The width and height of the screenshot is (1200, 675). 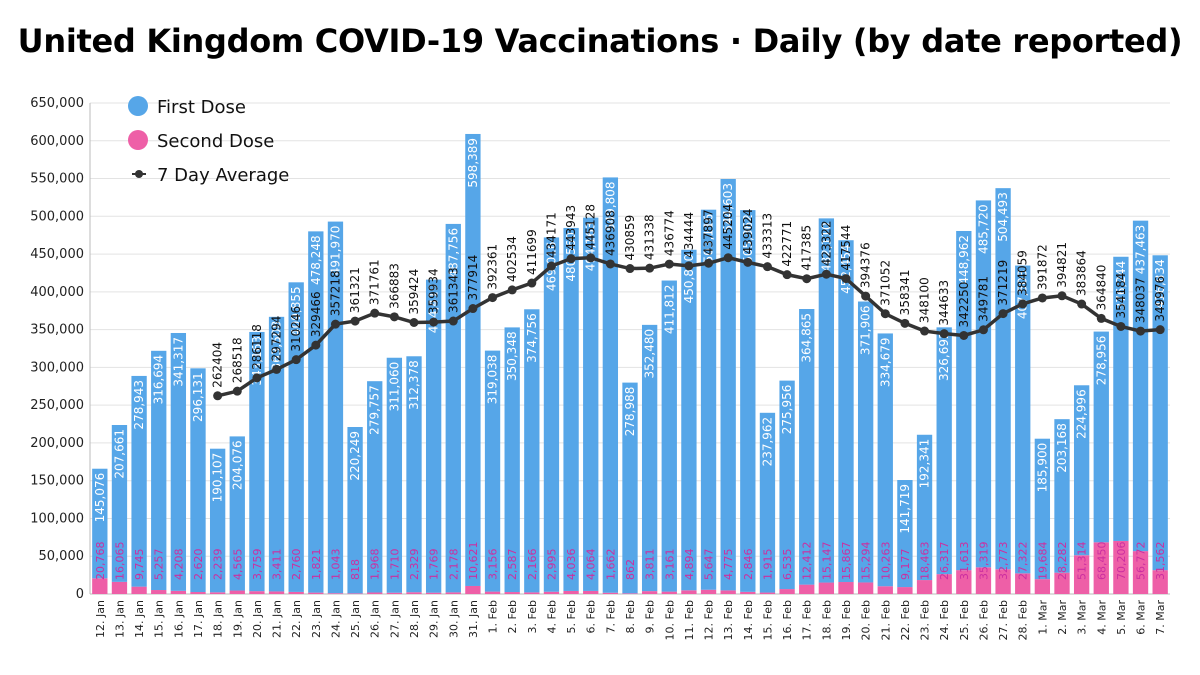 What do you see at coordinates (237, 619) in the screenshot?
I see `x-tick-label: 19. Jan` at bounding box center [237, 619].